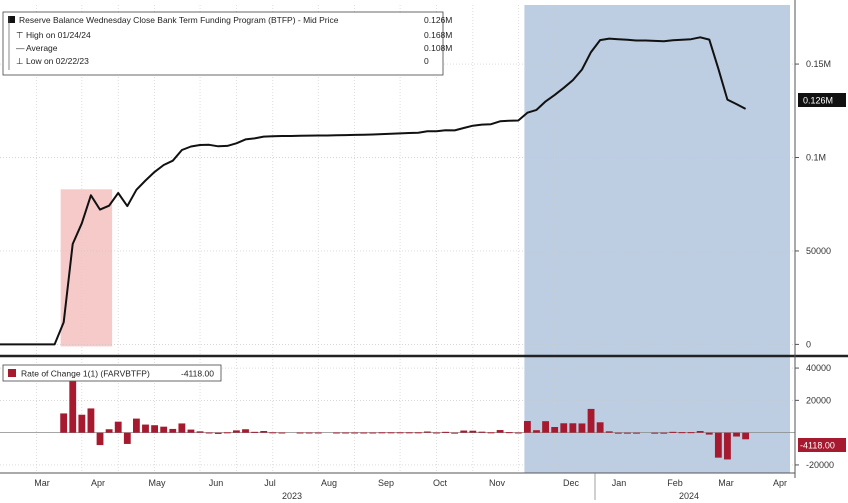  I want to click on top-y-tick-label: 0.1M, so click(816, 158).